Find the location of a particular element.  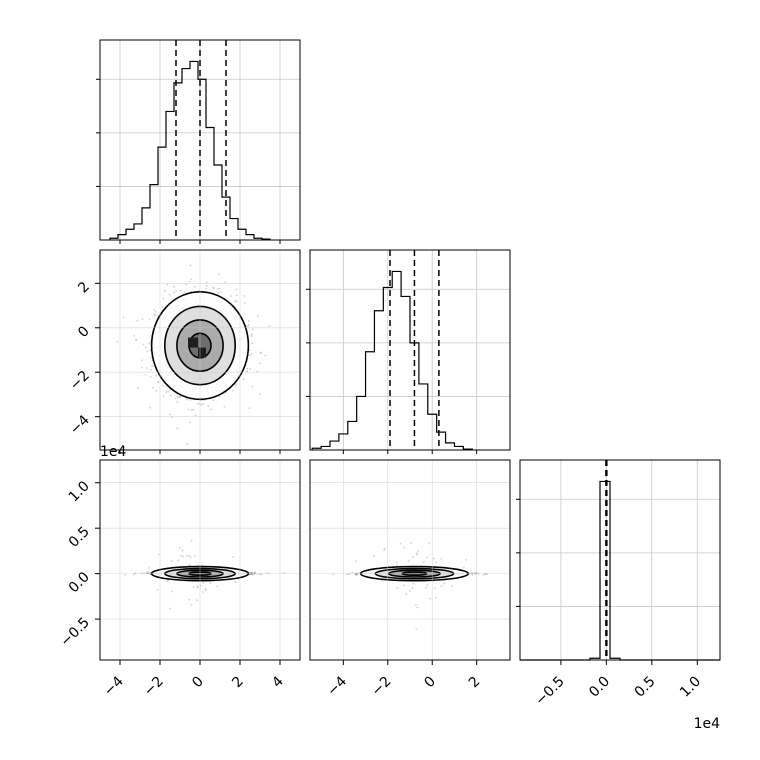

x-tick-label: −4 is located at coordinates (114, 686).